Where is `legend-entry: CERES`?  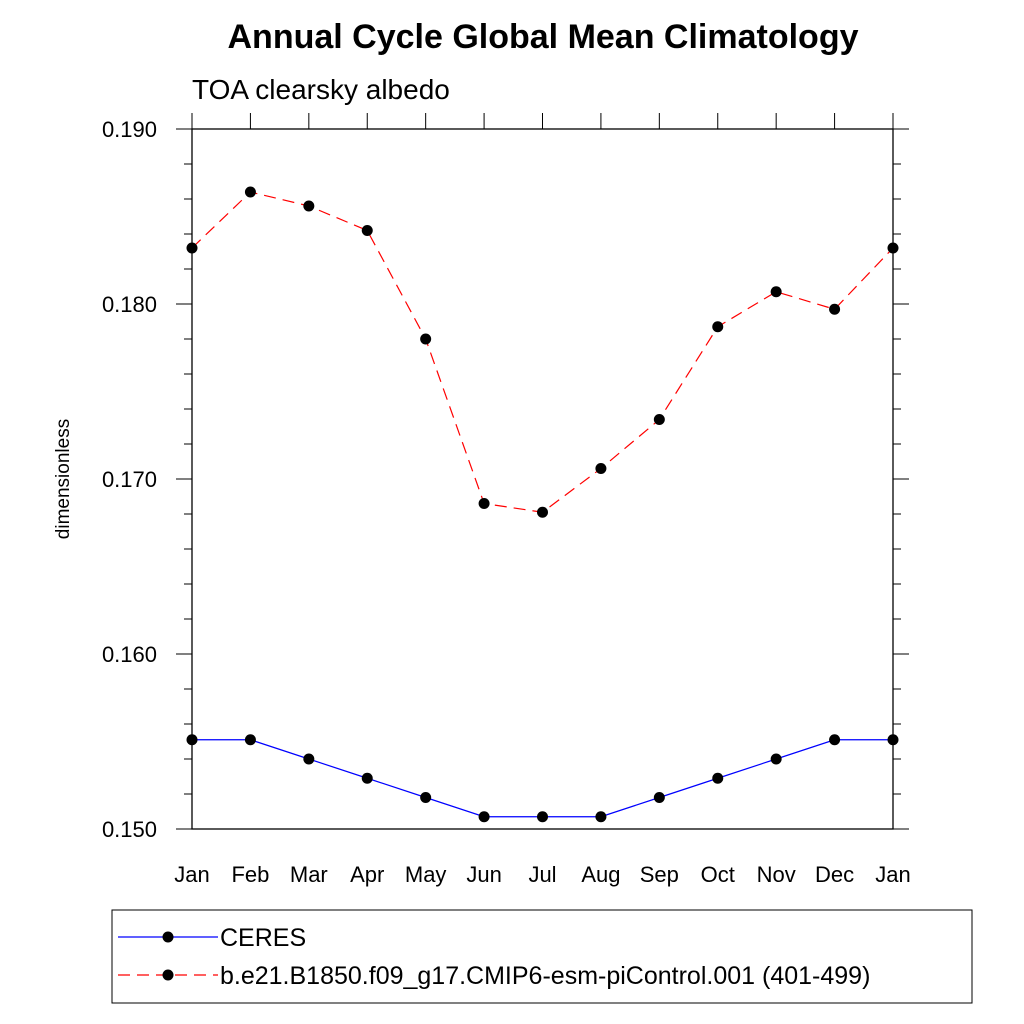 legend-entry: CERES is located at coordinates (212, 938).